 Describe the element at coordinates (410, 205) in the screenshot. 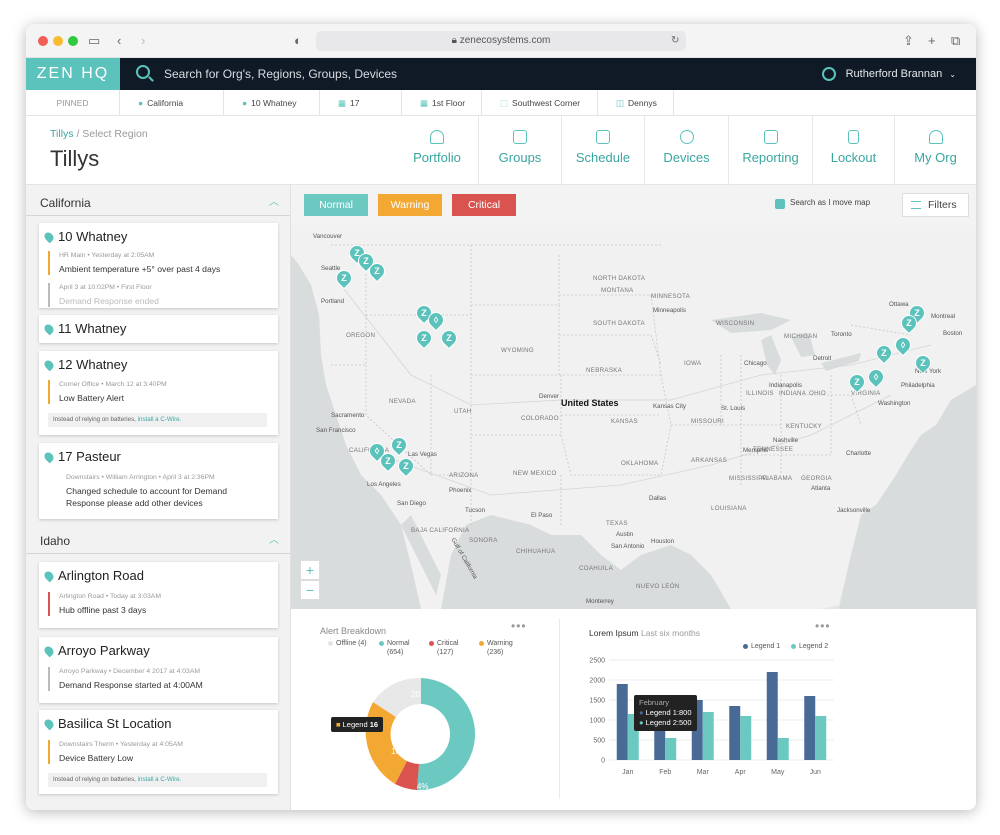

I see `warning-filter-button: Warning` at that location.